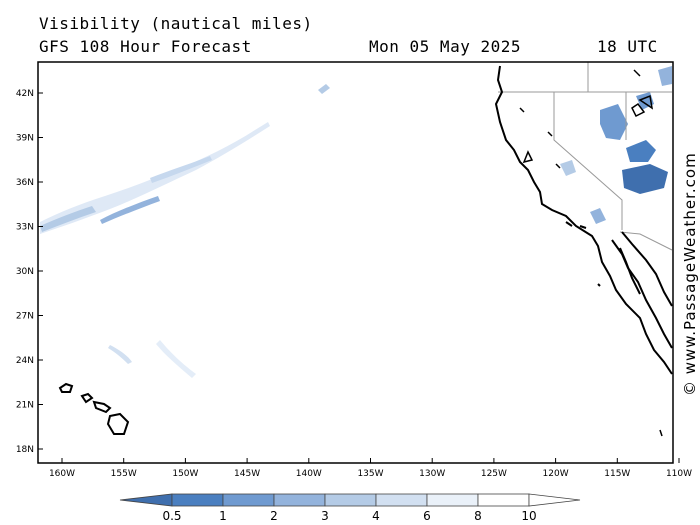 This screenshot has height=525, width=700. What do you see at coordinates (641, 151) in the screenshot?
I see `fog-land-mid` at bounding box center [641, 151].